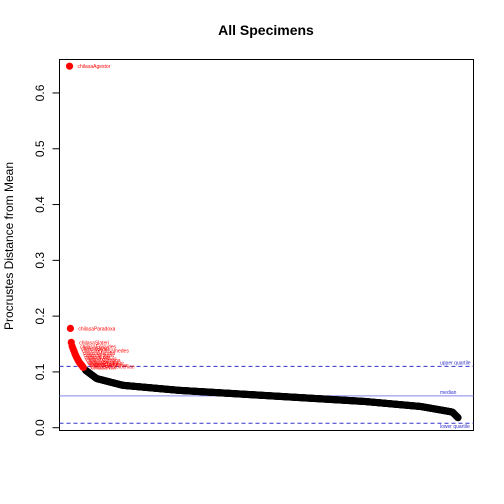 The width and height of the screenshot is (504, 504). What do you see at coordinates (9, 246) in the screenshot?
I see `y-axis-label: Procrustes Distance from Mean` at bounding box center [9, 246].